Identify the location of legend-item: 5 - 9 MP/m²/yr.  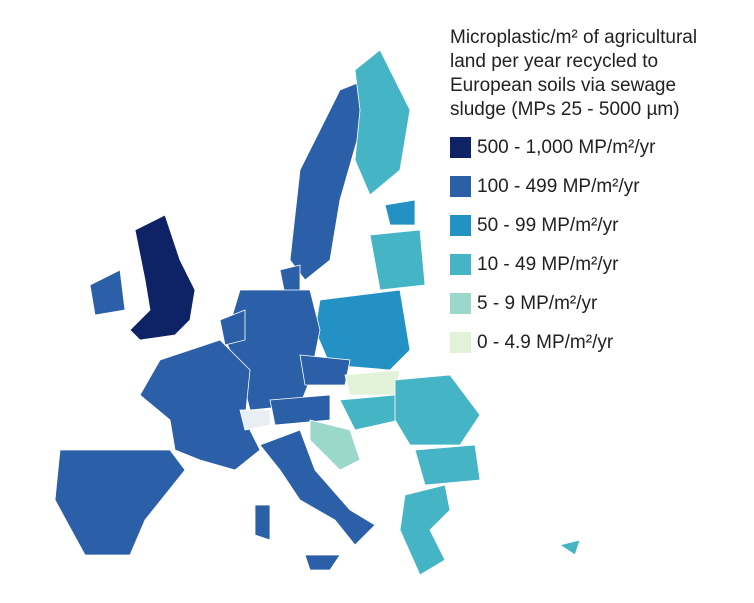
(573, 303).